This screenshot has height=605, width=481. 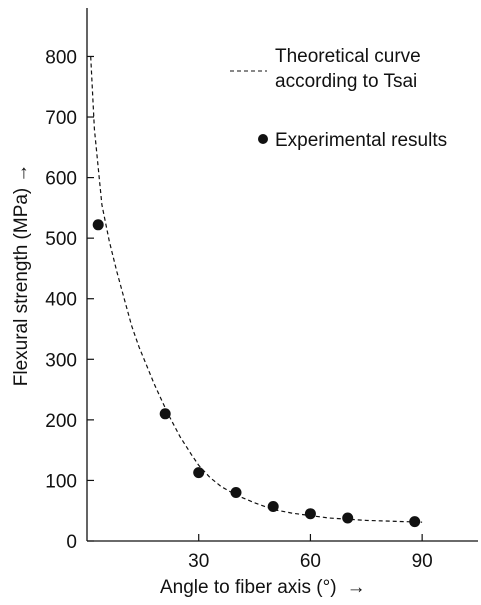 I want to click on y-ticks: 0 100 200 300 400 500 600 700 800, so click(x=69, y=300).